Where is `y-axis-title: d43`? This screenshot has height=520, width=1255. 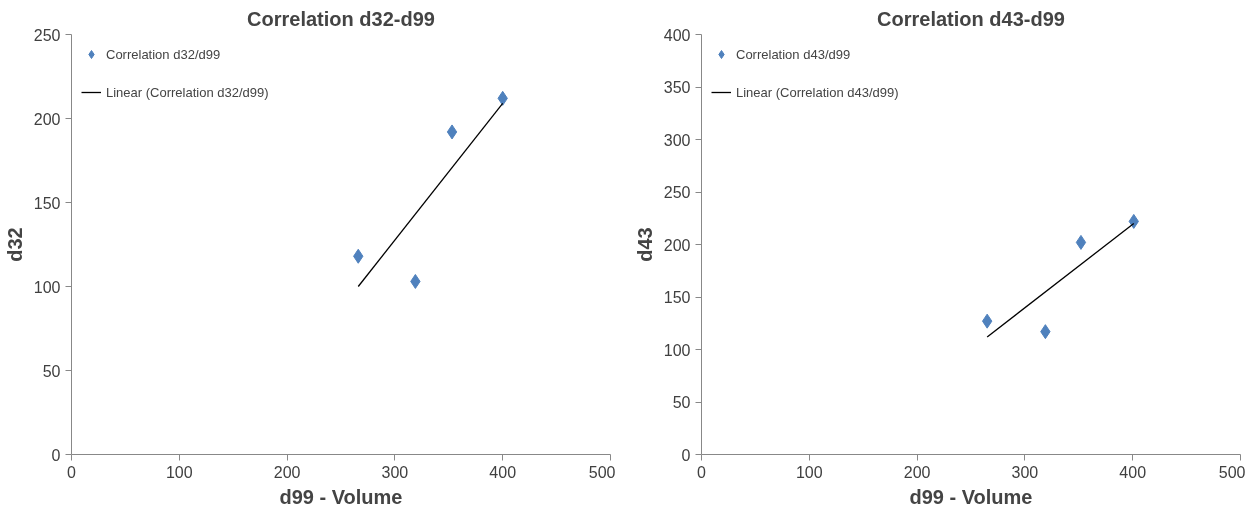 y-axis-title: d43 is located at coordinates (644, 244).